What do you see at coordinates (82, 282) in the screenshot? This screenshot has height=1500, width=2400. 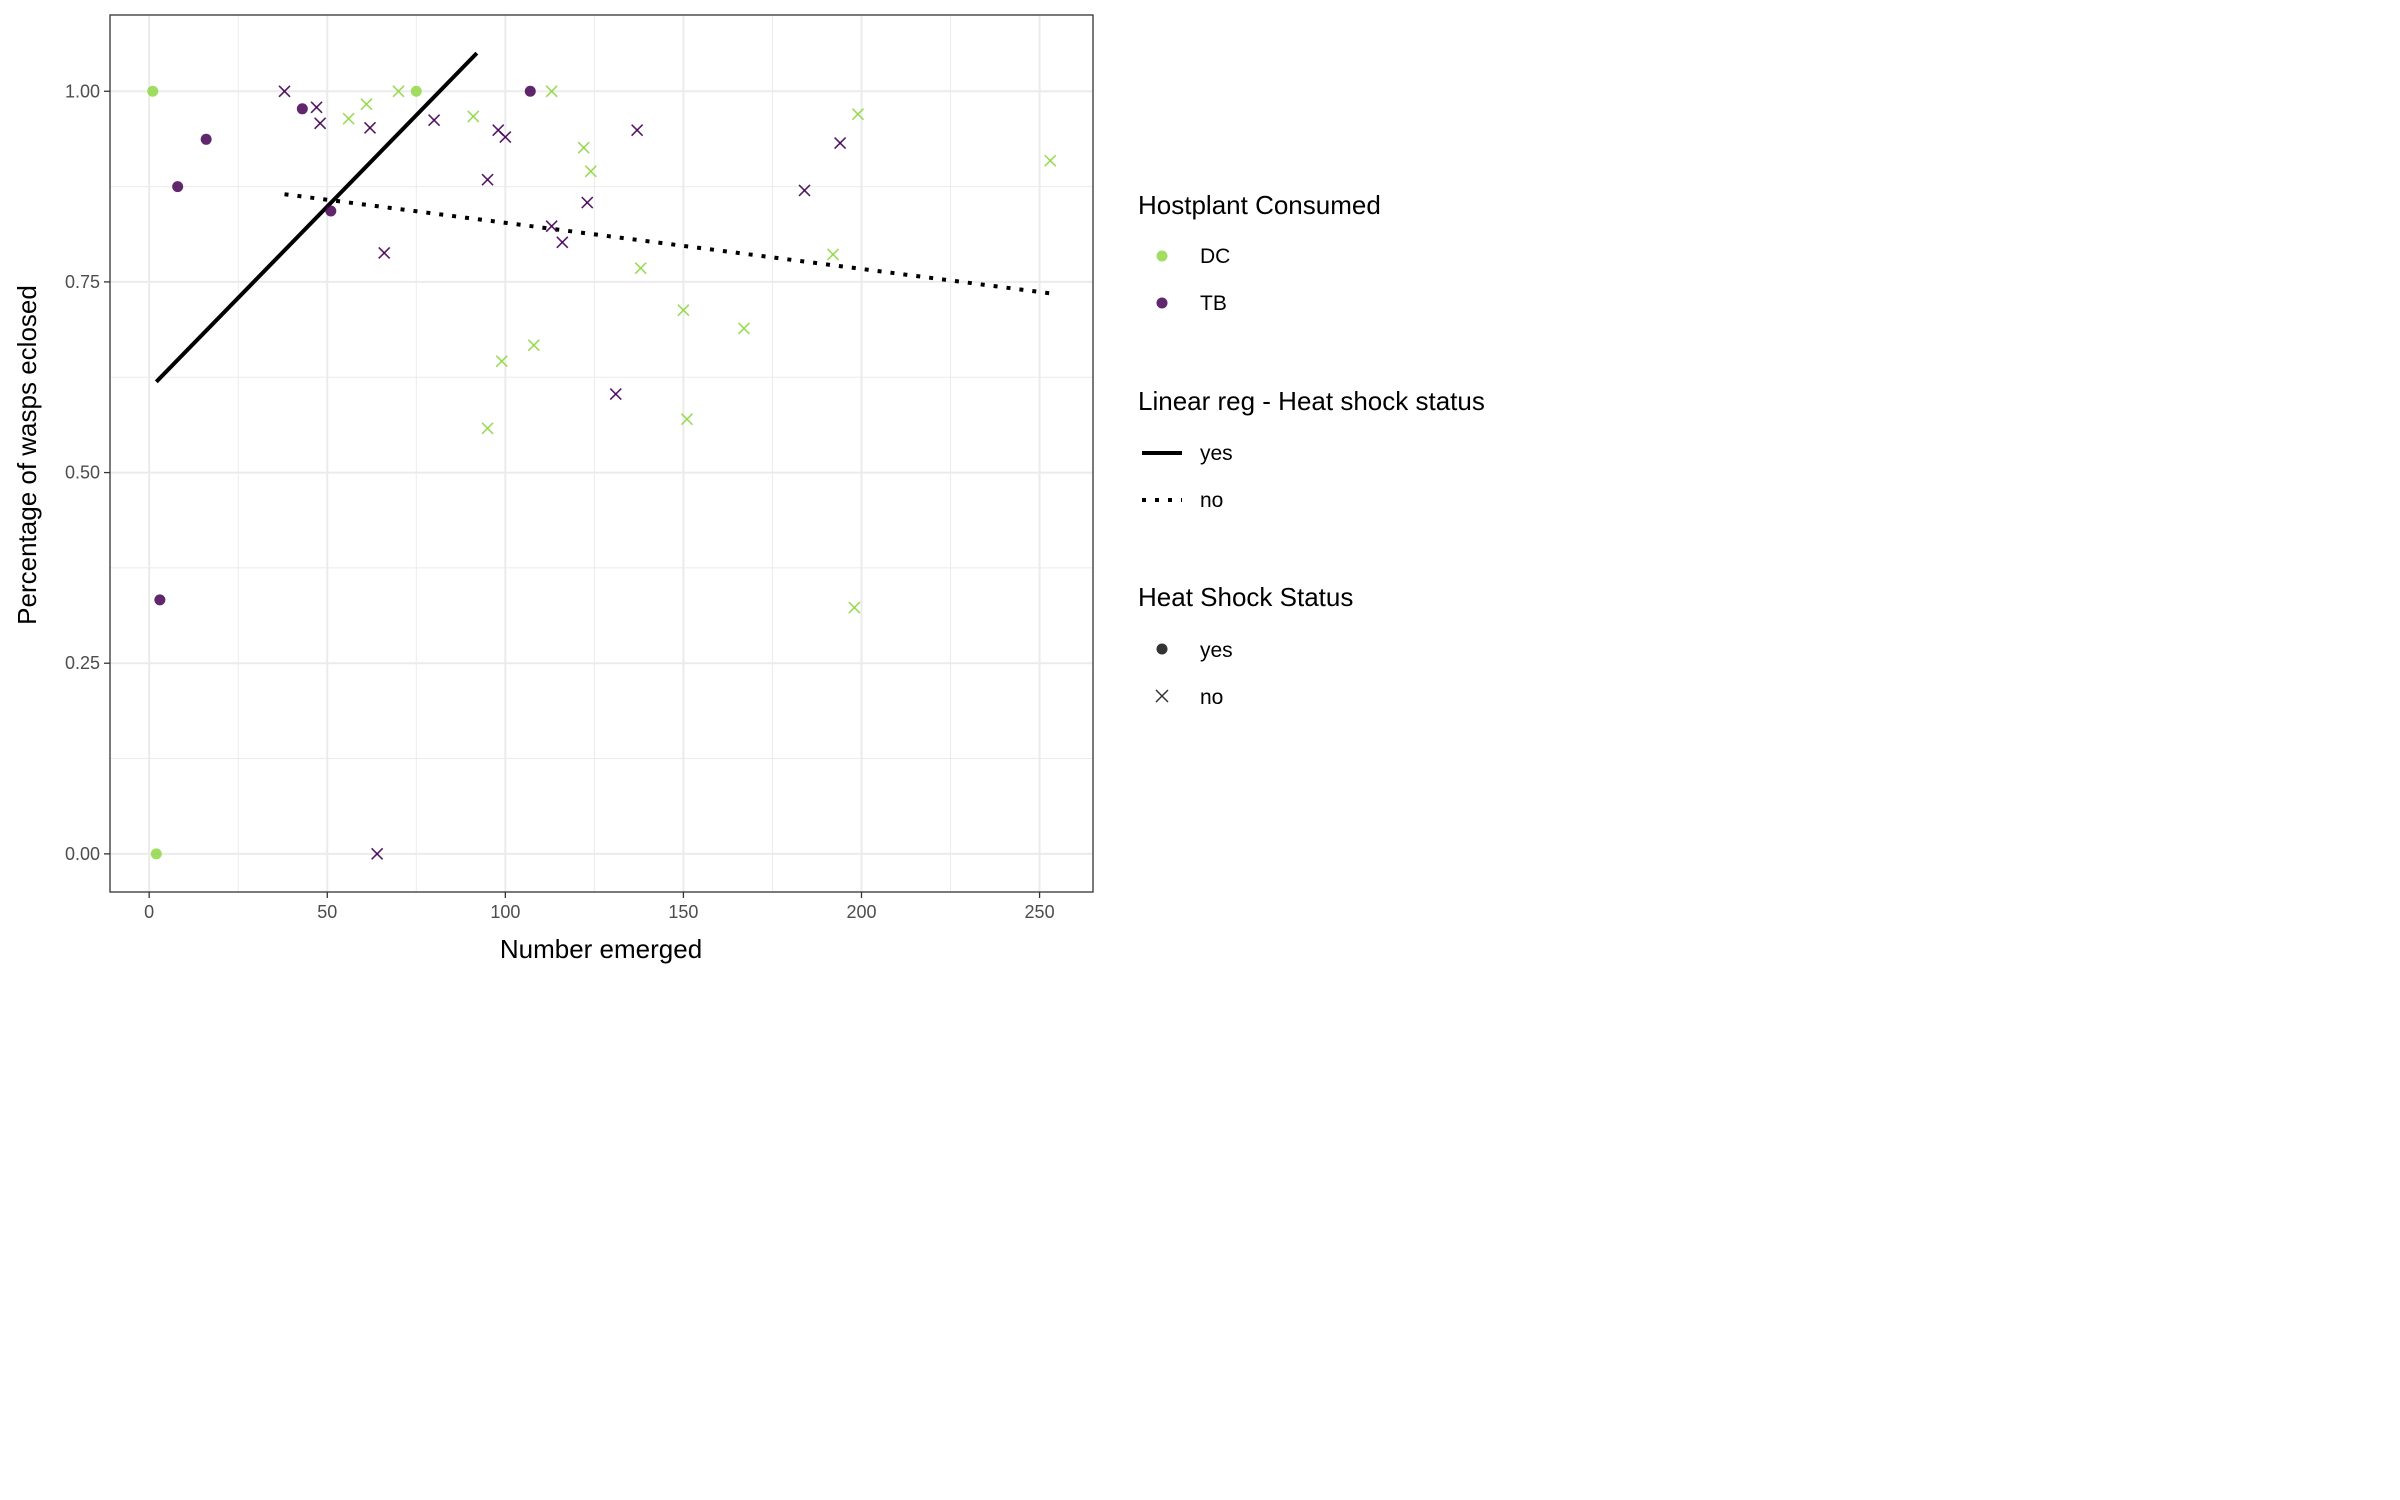 I see `y-tick-label: 0.75` at bounding box center [82, 282].